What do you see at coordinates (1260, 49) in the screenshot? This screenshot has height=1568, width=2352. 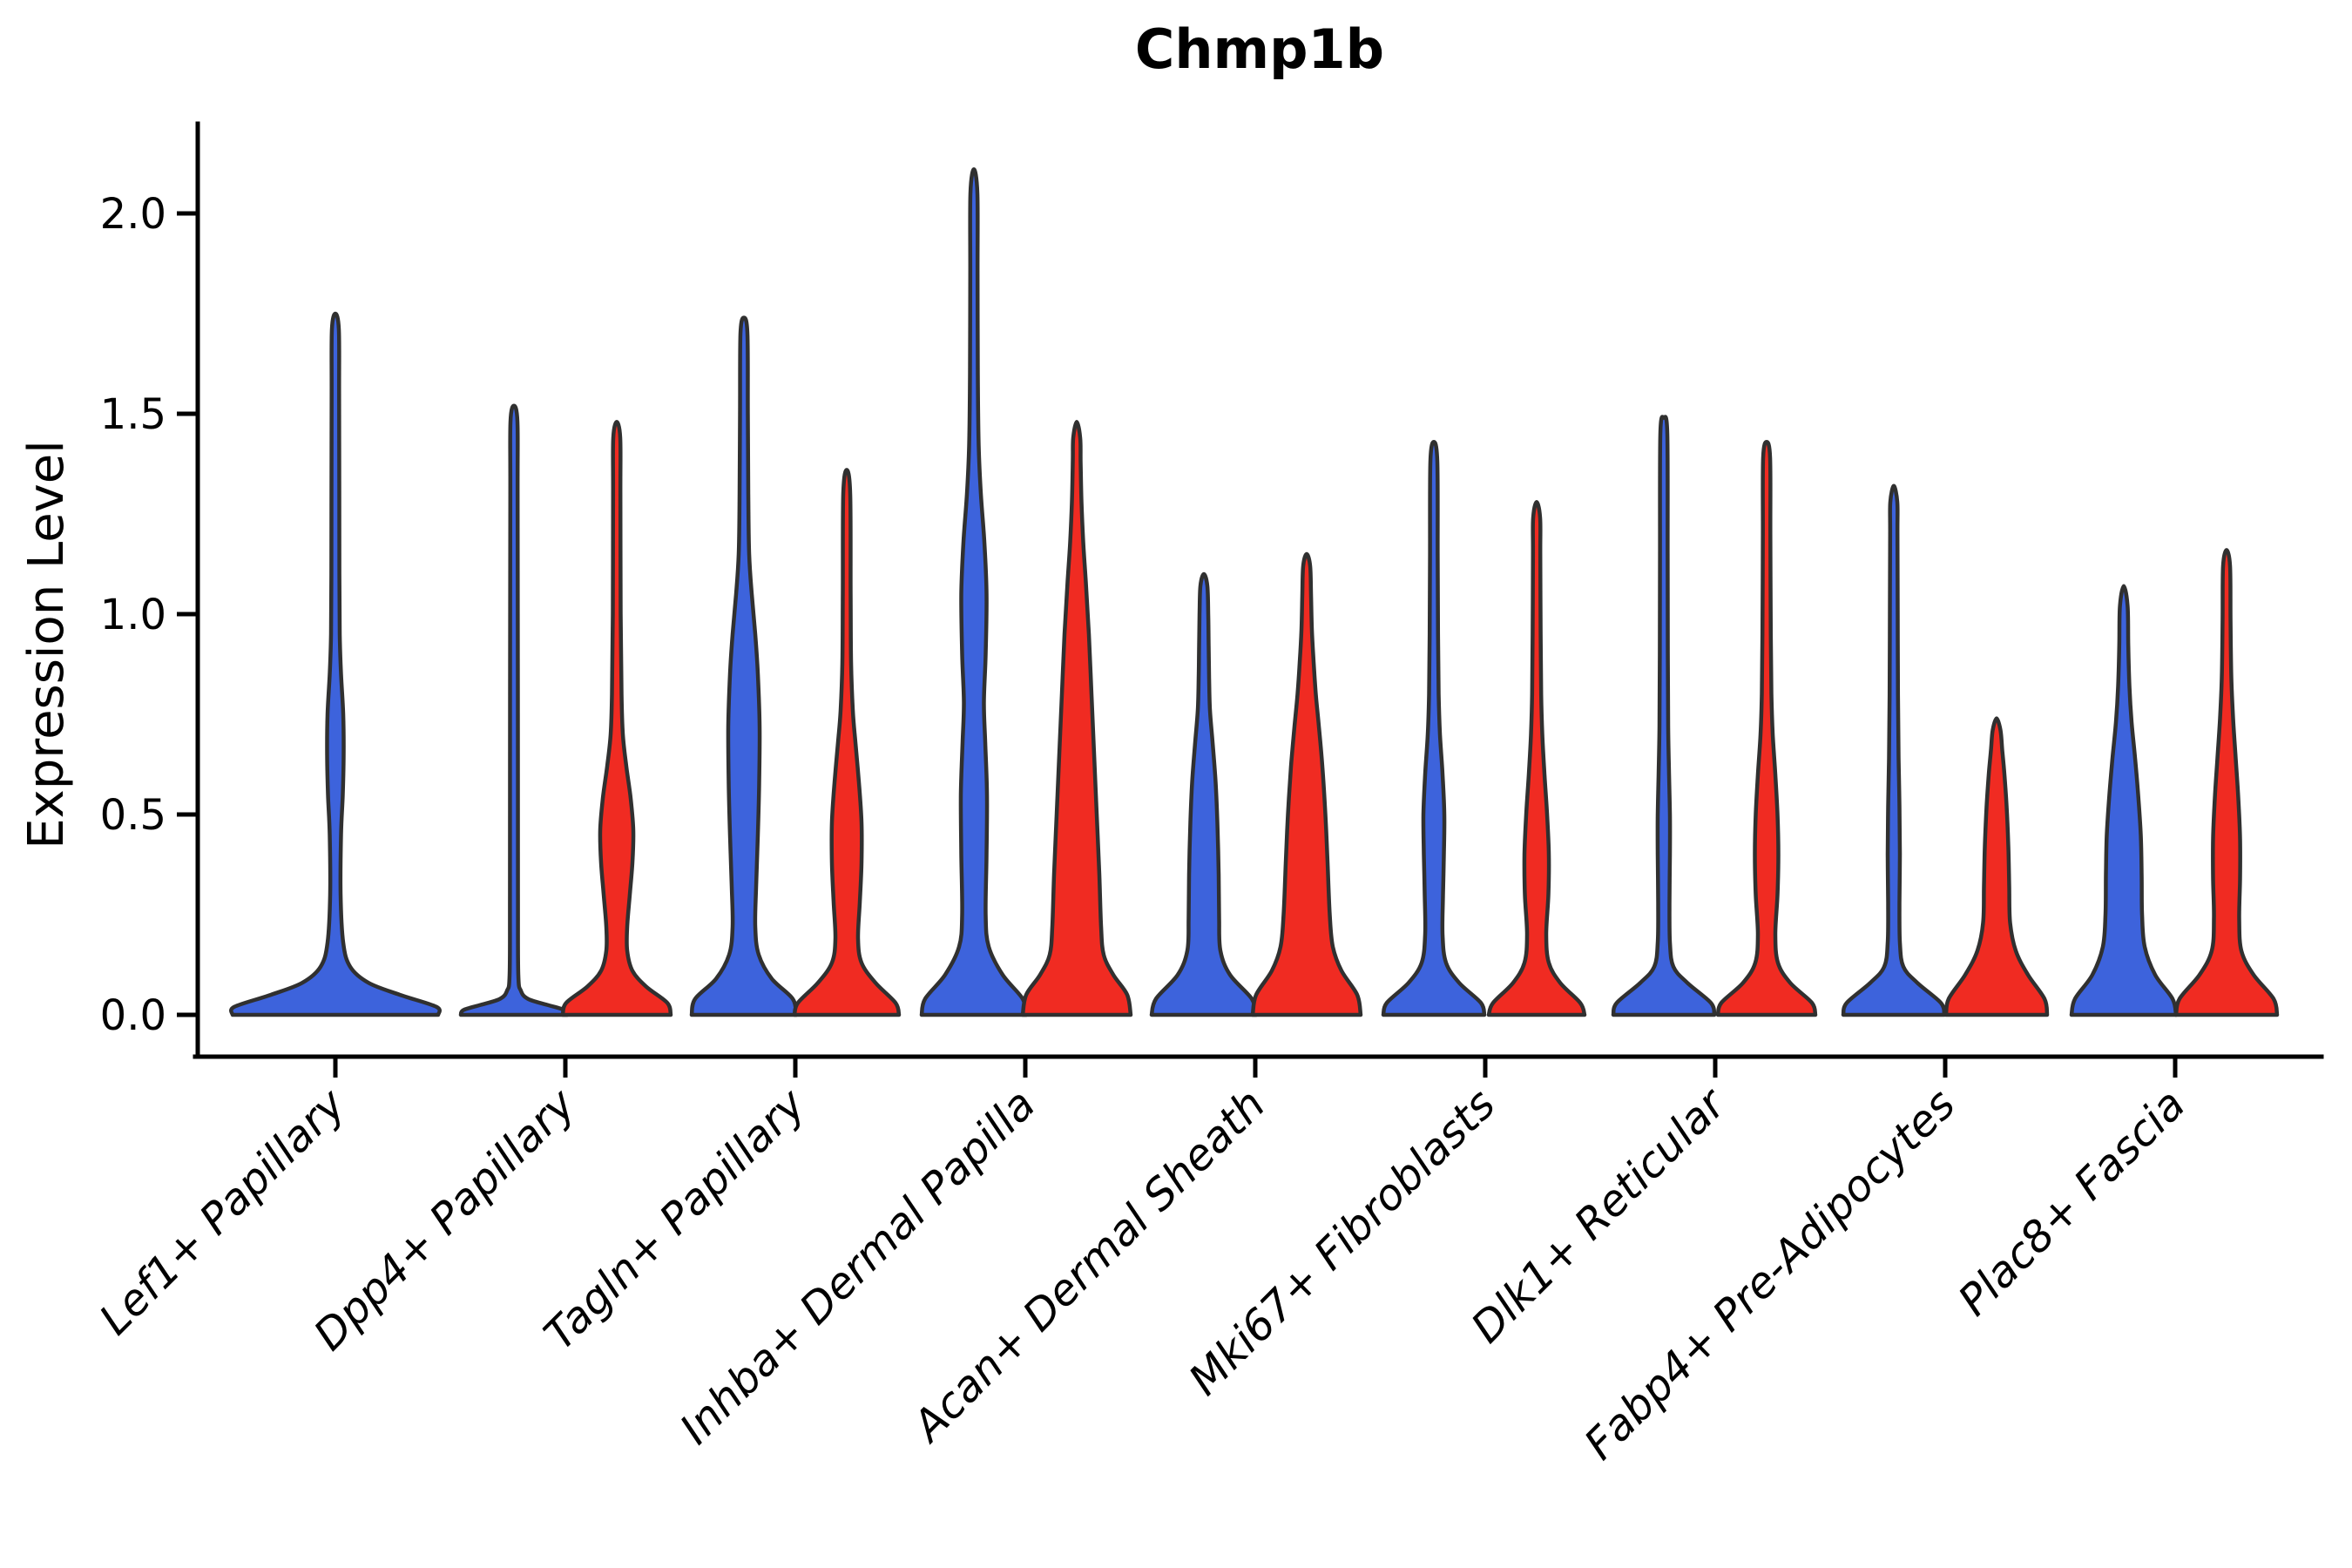 I see `chart-title: Chmp1b` at bounding box center [1260, 49].